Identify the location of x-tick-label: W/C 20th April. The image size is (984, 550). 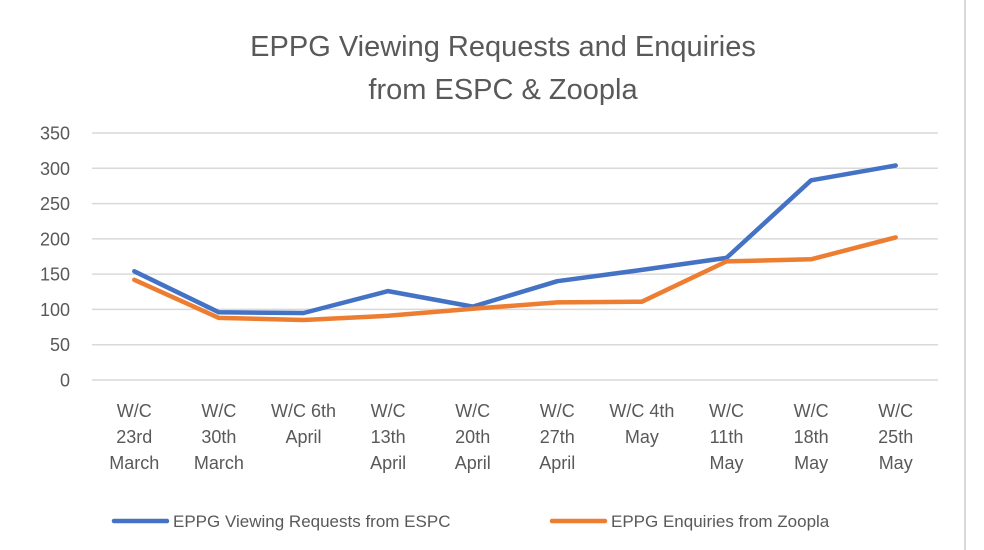
(473, 437).